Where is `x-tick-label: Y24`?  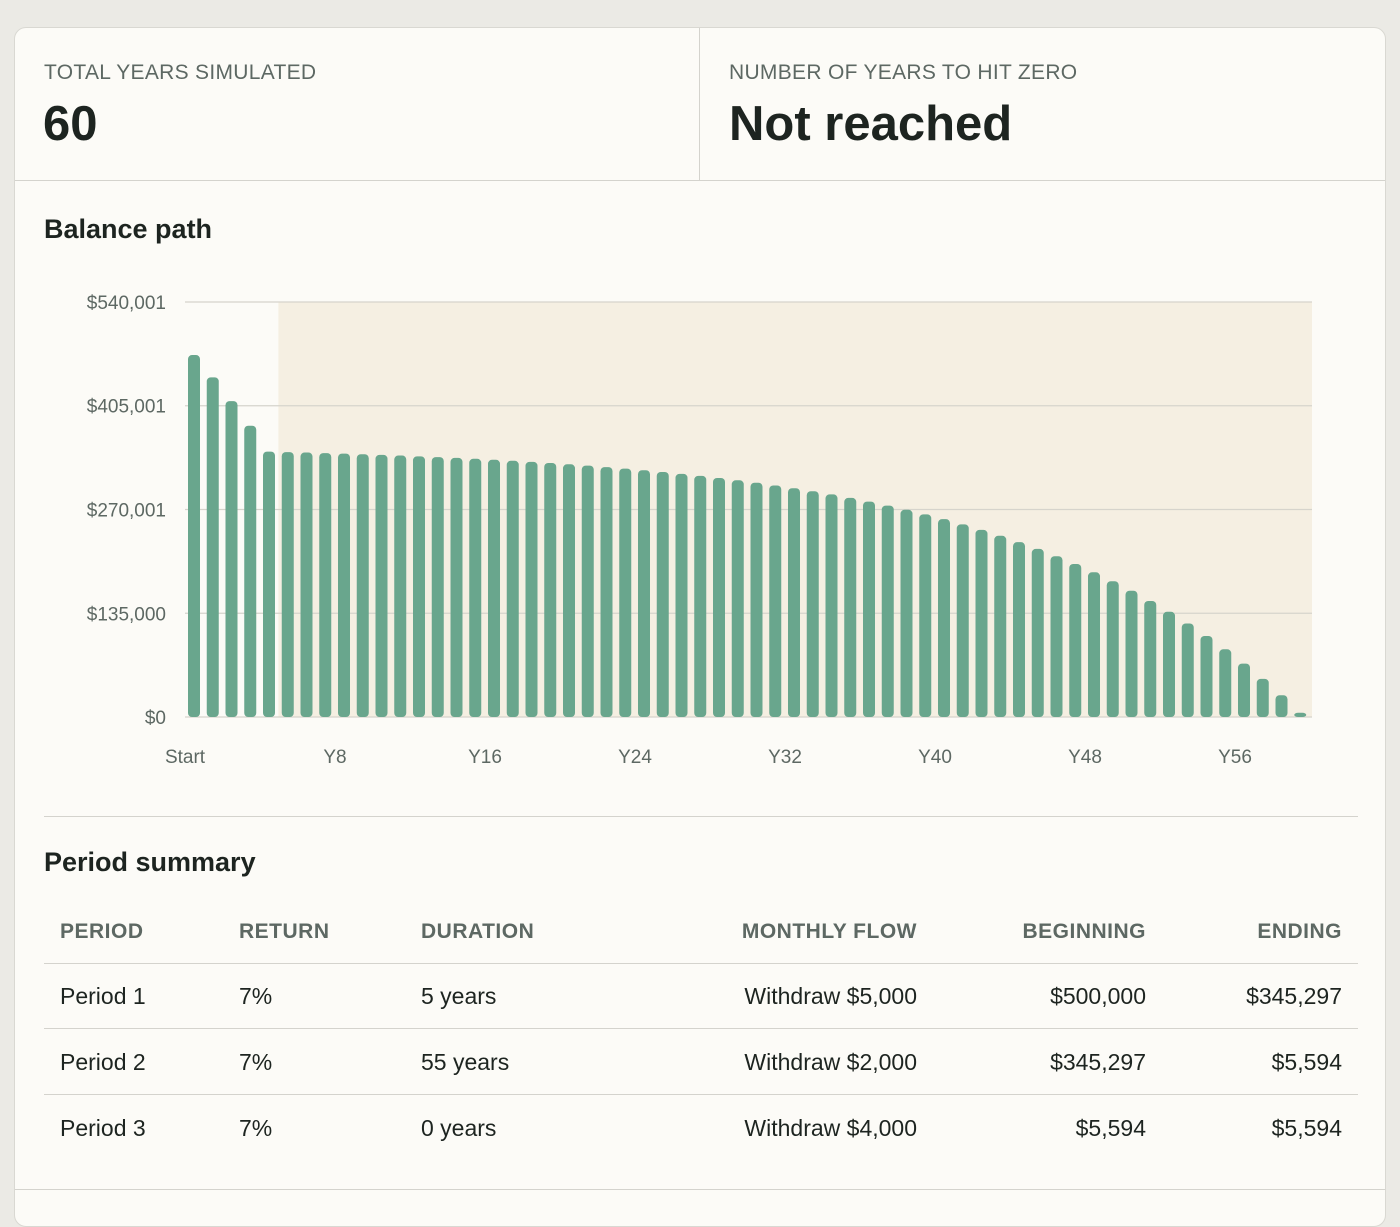 x-tick-label: Y24 is located at coordinates (635, 757).